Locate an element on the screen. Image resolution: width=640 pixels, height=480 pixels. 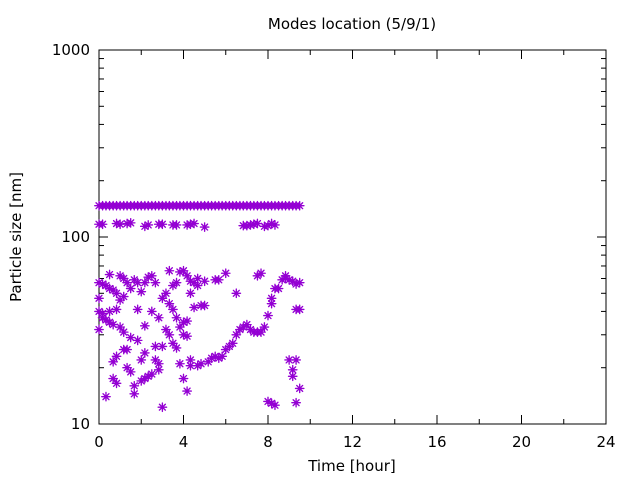
y-tick-label: 100 is located at coordinates (75, 237).